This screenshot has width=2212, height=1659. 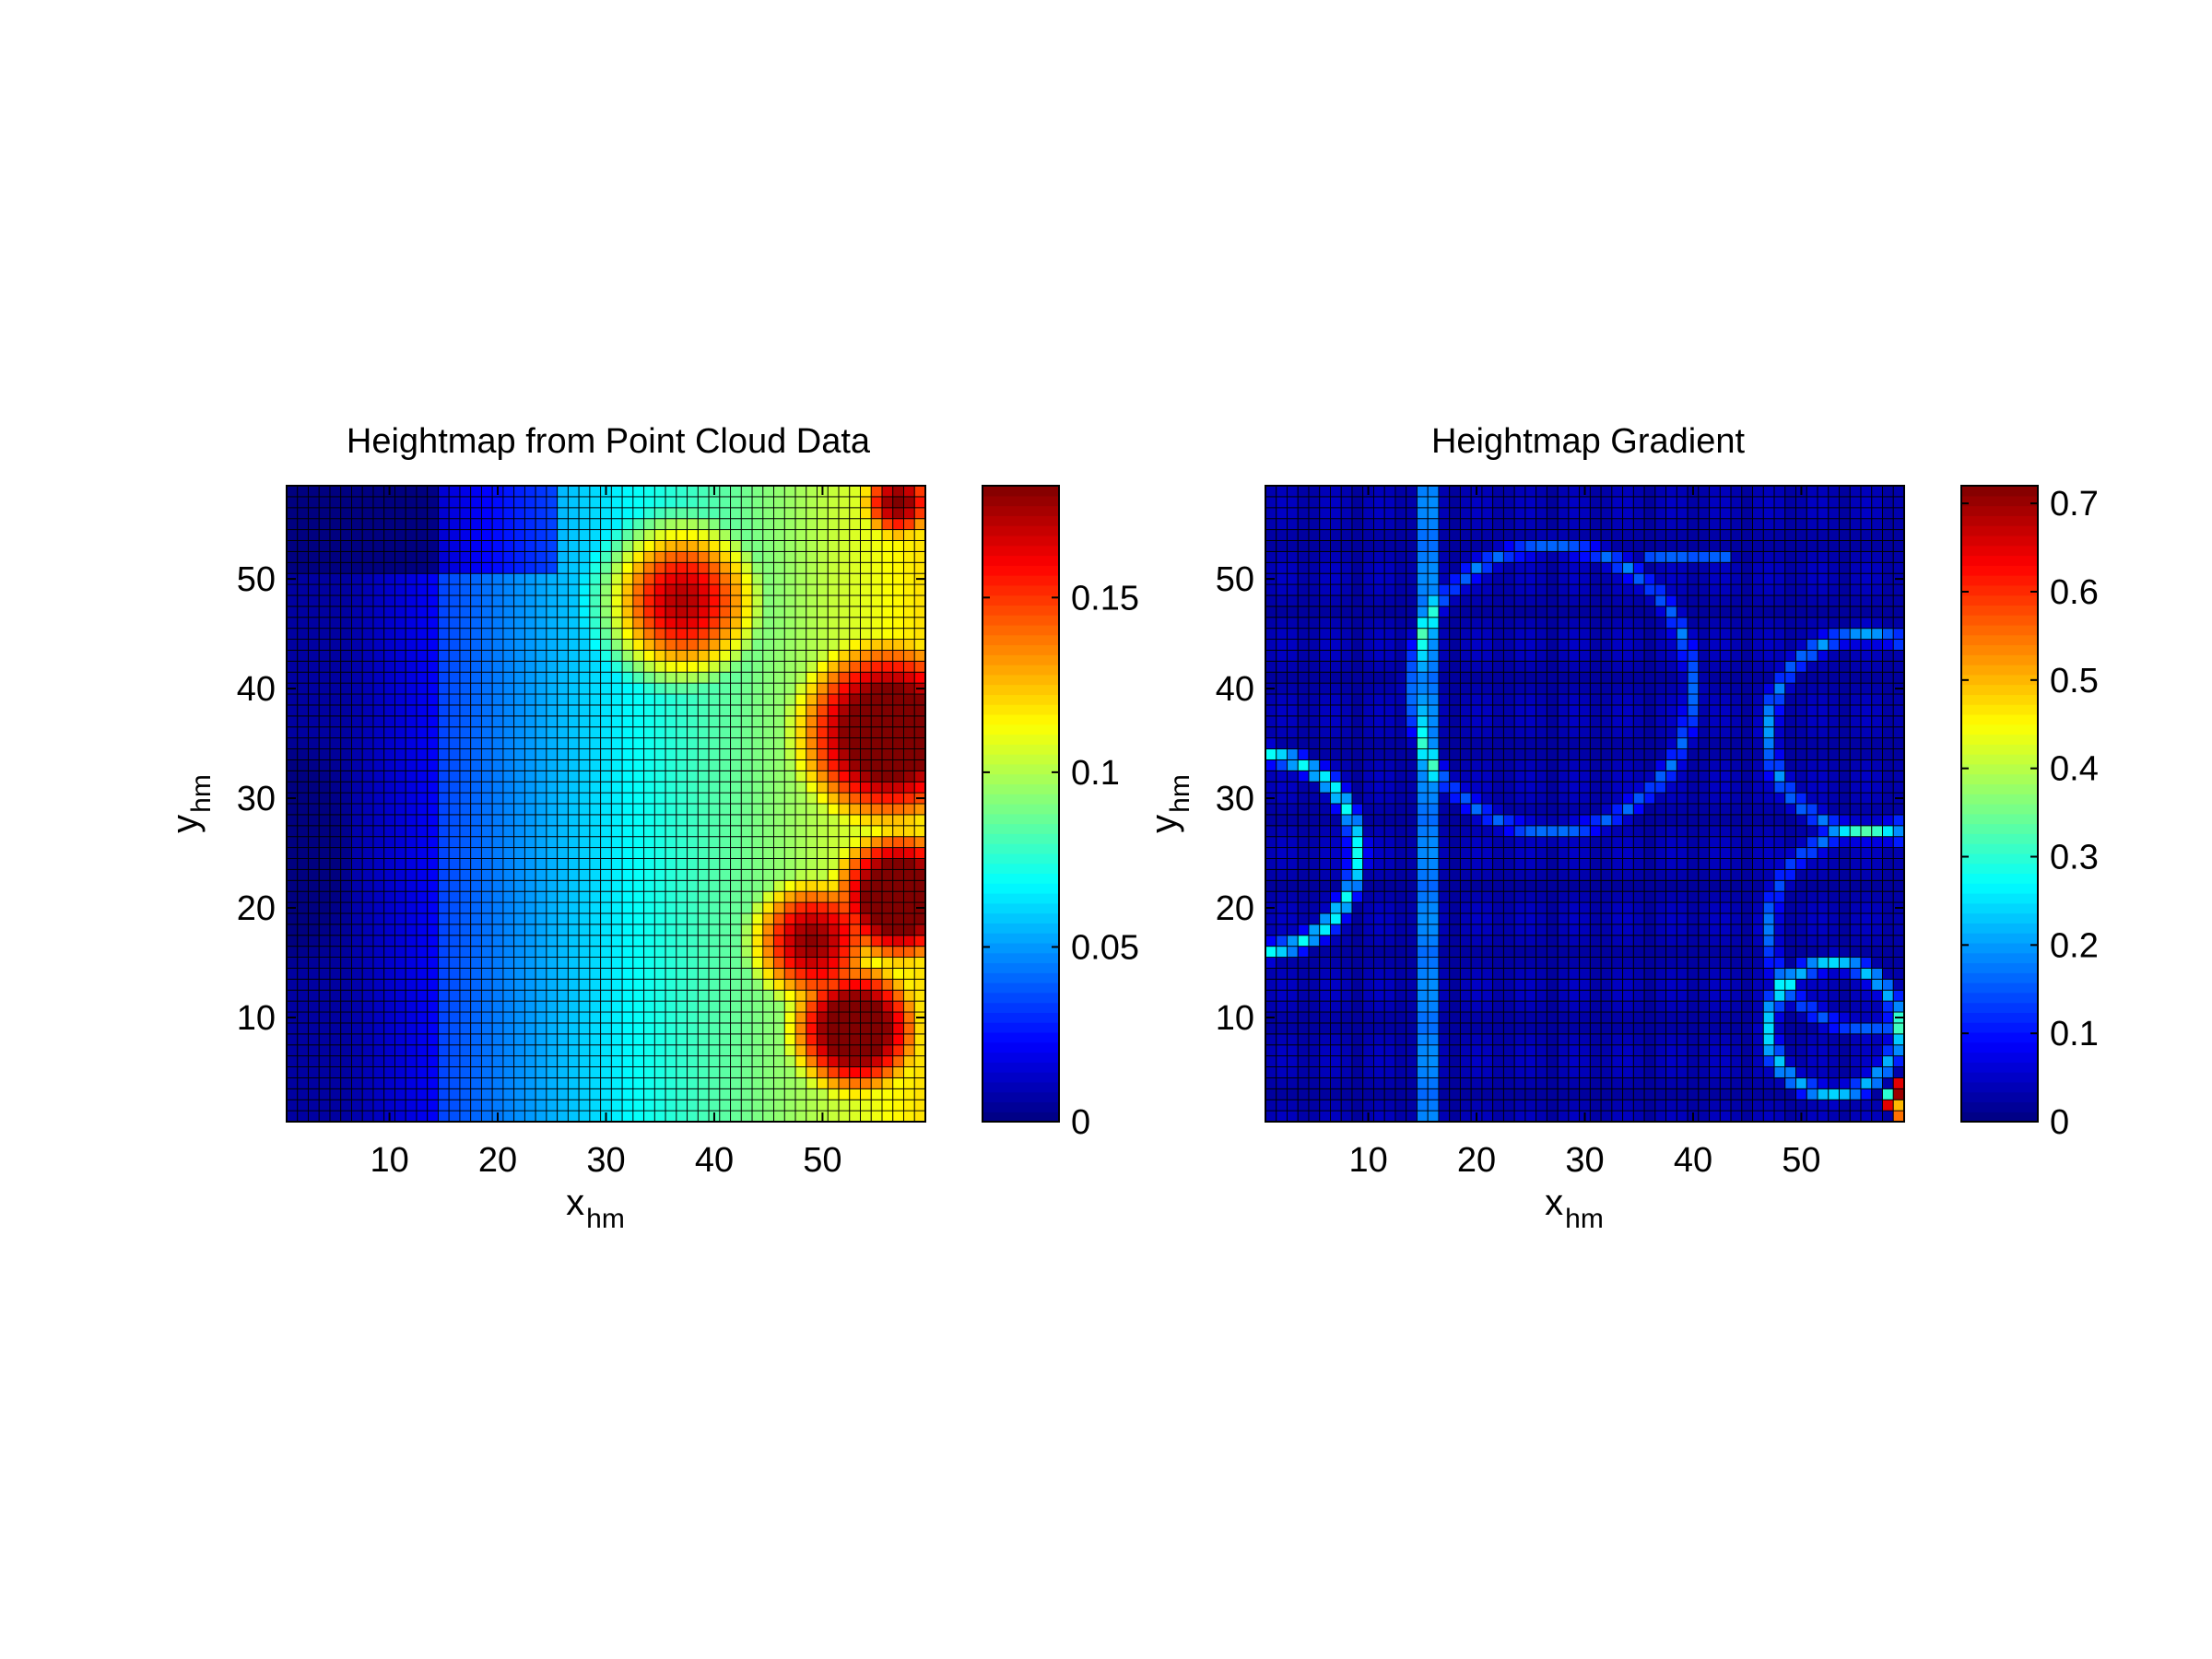 What do you see at coordinates (1588, 441) in the screenshot?
I see `gradient-title: Heightmap Gradient` at bounding box center [1588, 441].